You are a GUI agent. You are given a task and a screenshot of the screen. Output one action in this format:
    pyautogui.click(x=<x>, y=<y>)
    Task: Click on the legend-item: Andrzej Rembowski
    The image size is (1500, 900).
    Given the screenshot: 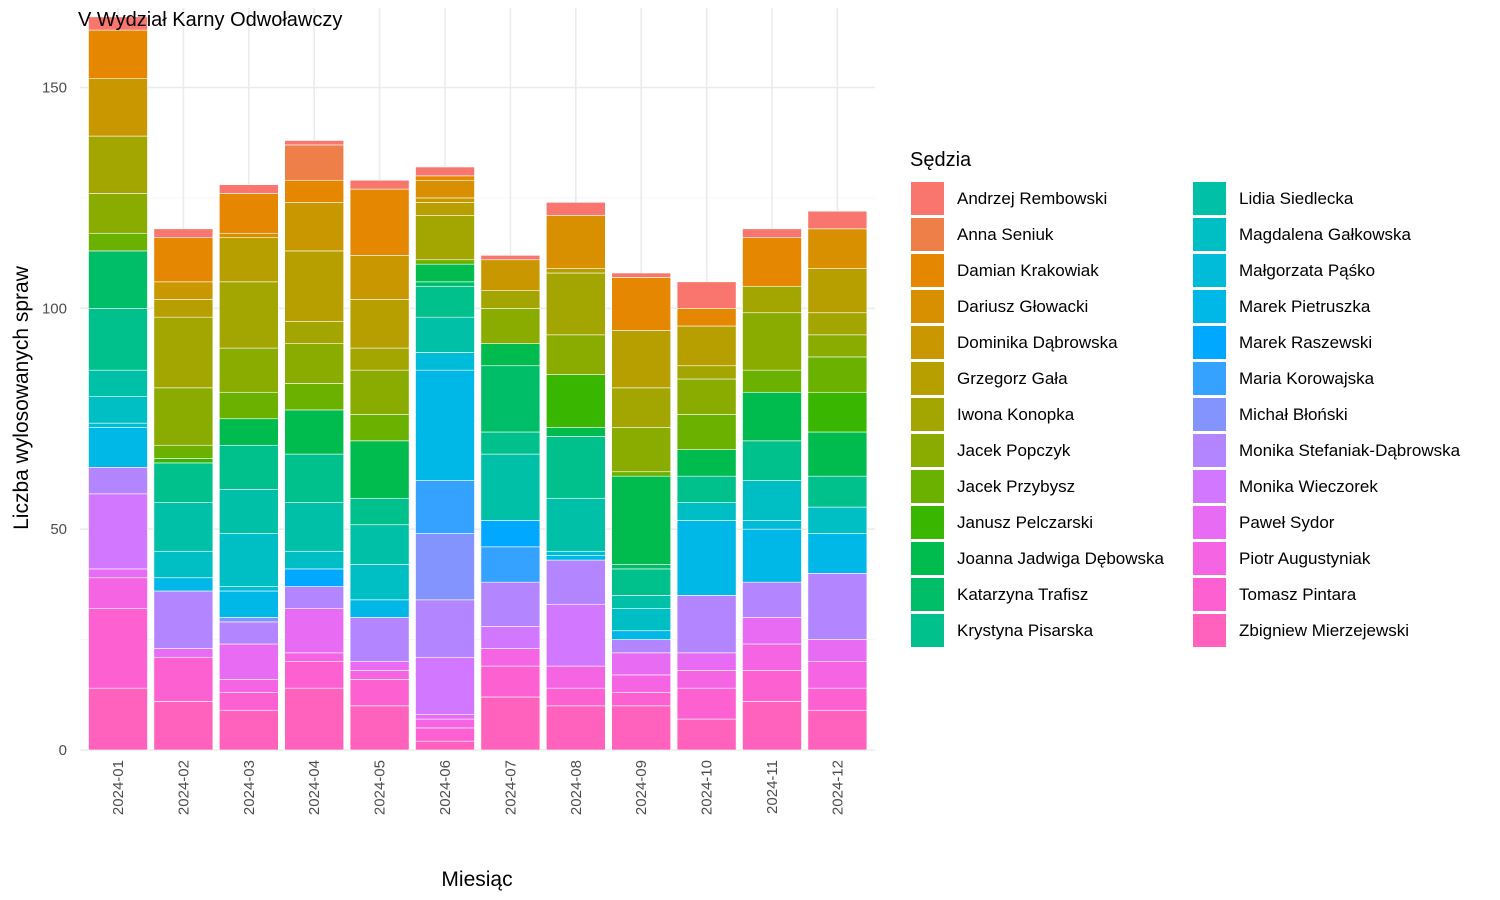 What is the action you would take?
    pyautogui.click(x=1009, y=198)
    